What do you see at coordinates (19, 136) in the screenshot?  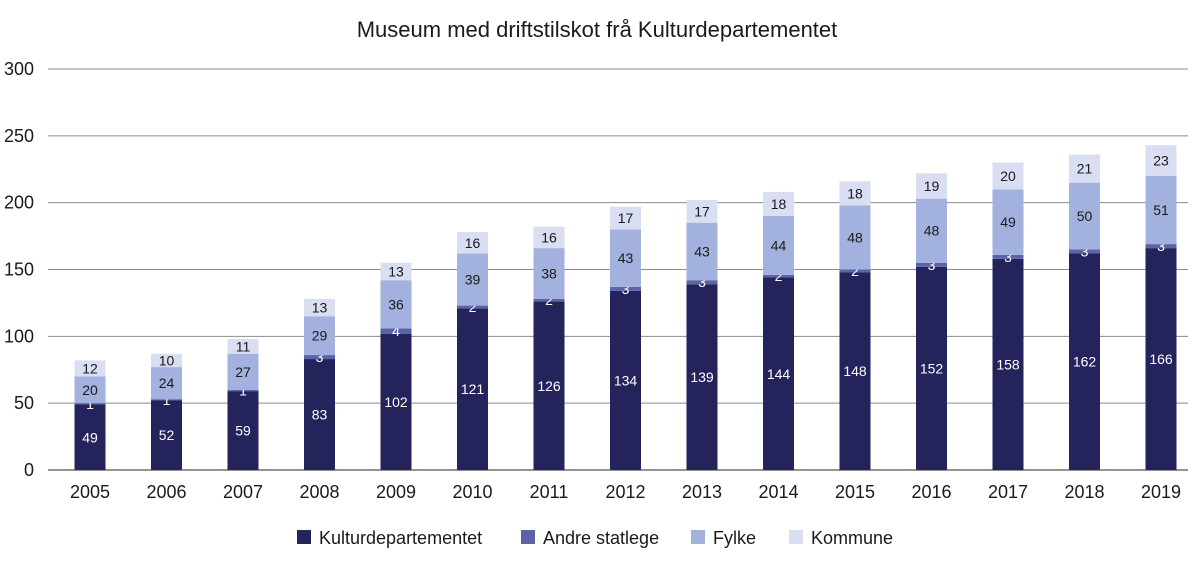 I see `y-tick-label: 250` at bounding box center [19, 136].